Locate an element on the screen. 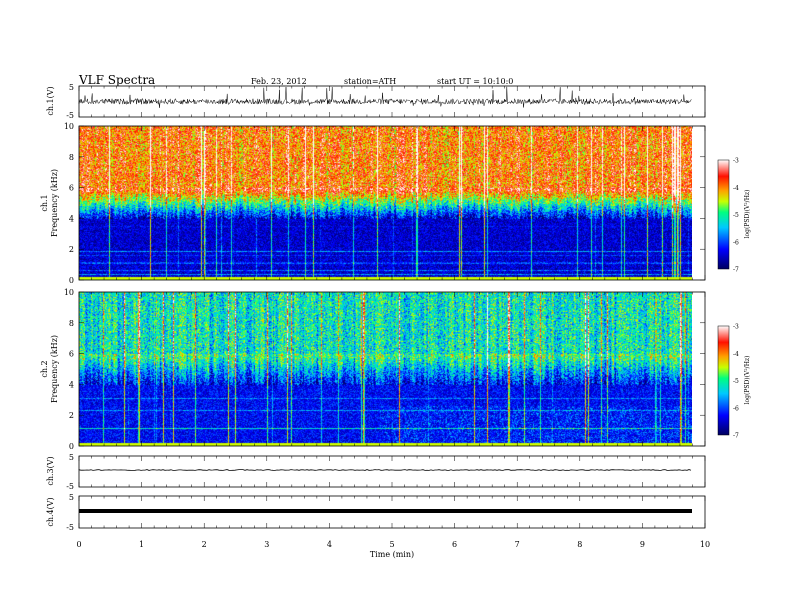 Image resolution: width=792 pixels, height=612 pixels. ch2-colorbar-ticks: -3 -4 -5 -6 -7 is located at coordinates (736, 382).